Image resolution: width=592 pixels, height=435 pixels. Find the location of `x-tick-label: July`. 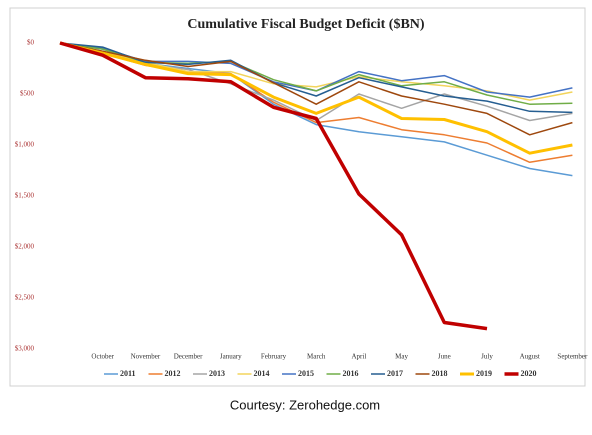

x-tick-label: July is located at coordinates (487, 357).